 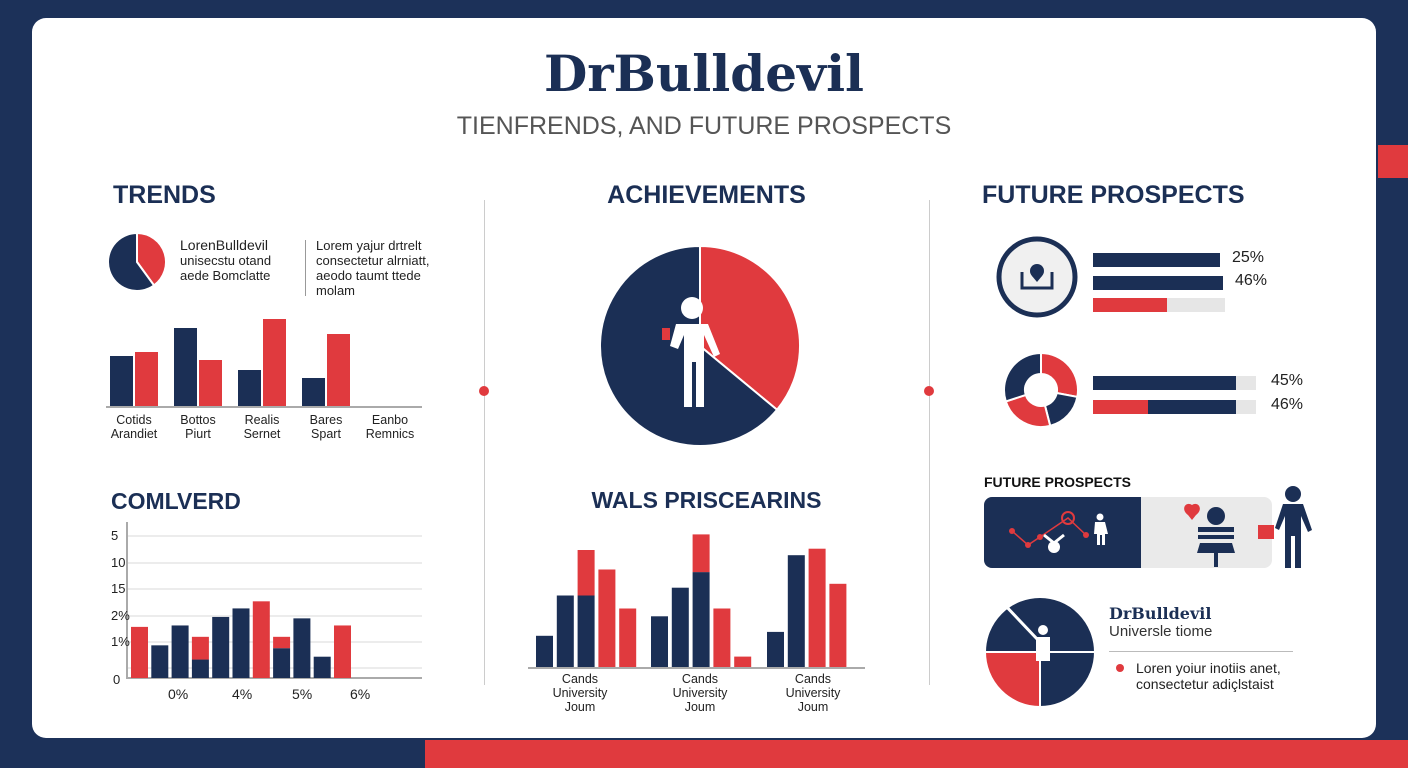 What do you see at coordinates (225, 275) in the screenshot?
I see `intro-line: aede Bomclatte` at bounding box center [225, 275].